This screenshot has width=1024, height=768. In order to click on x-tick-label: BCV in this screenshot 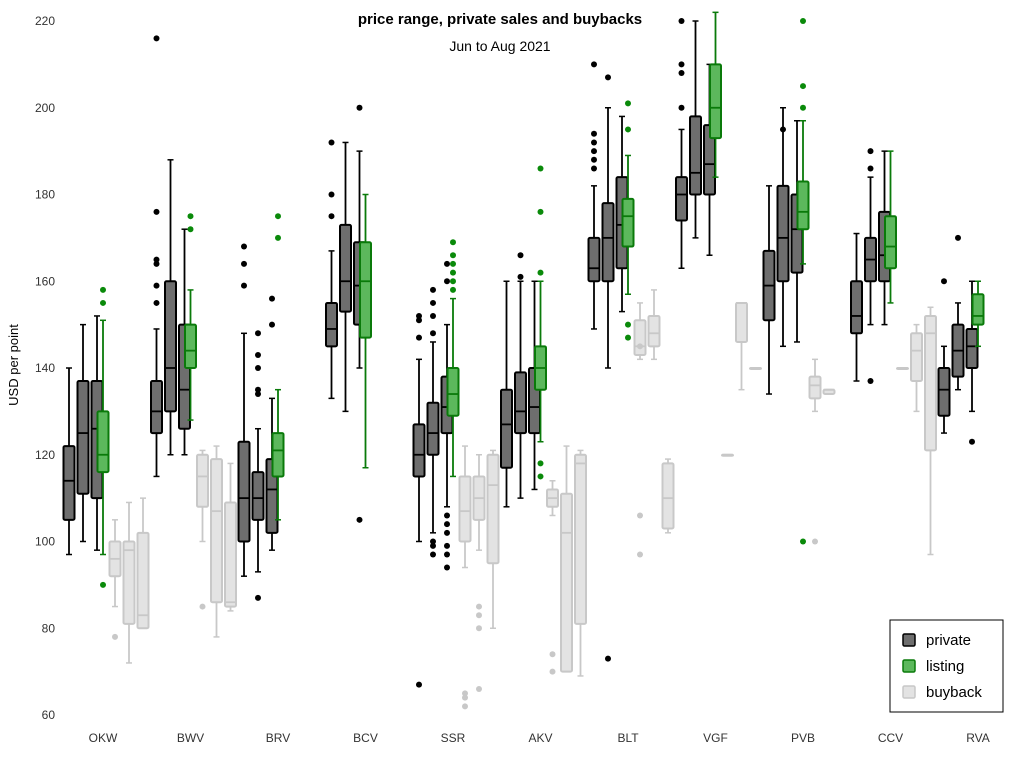, I will do `click(365, 738)`.